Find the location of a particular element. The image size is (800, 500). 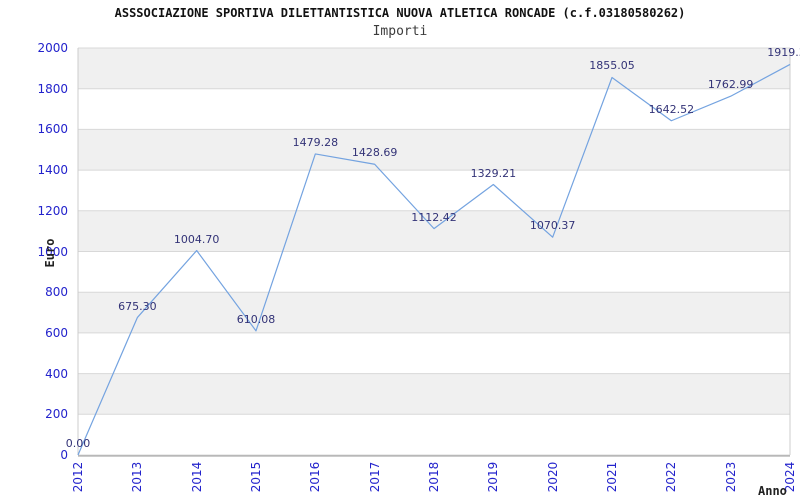

x-tick-label: 2019 is located at coordinates (493, 477).